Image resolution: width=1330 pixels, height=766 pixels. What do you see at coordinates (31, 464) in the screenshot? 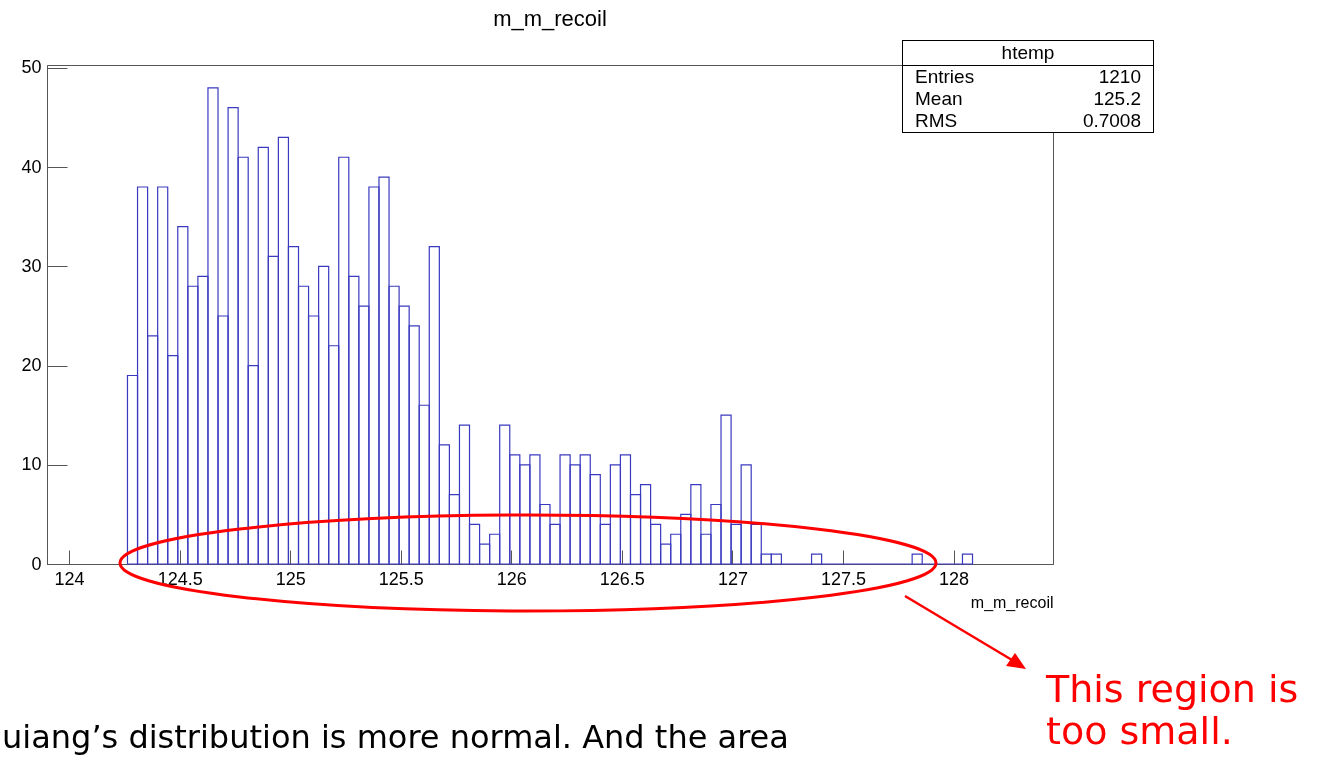
I see `y-tick-label: 10` at bounding box center [31, 464].